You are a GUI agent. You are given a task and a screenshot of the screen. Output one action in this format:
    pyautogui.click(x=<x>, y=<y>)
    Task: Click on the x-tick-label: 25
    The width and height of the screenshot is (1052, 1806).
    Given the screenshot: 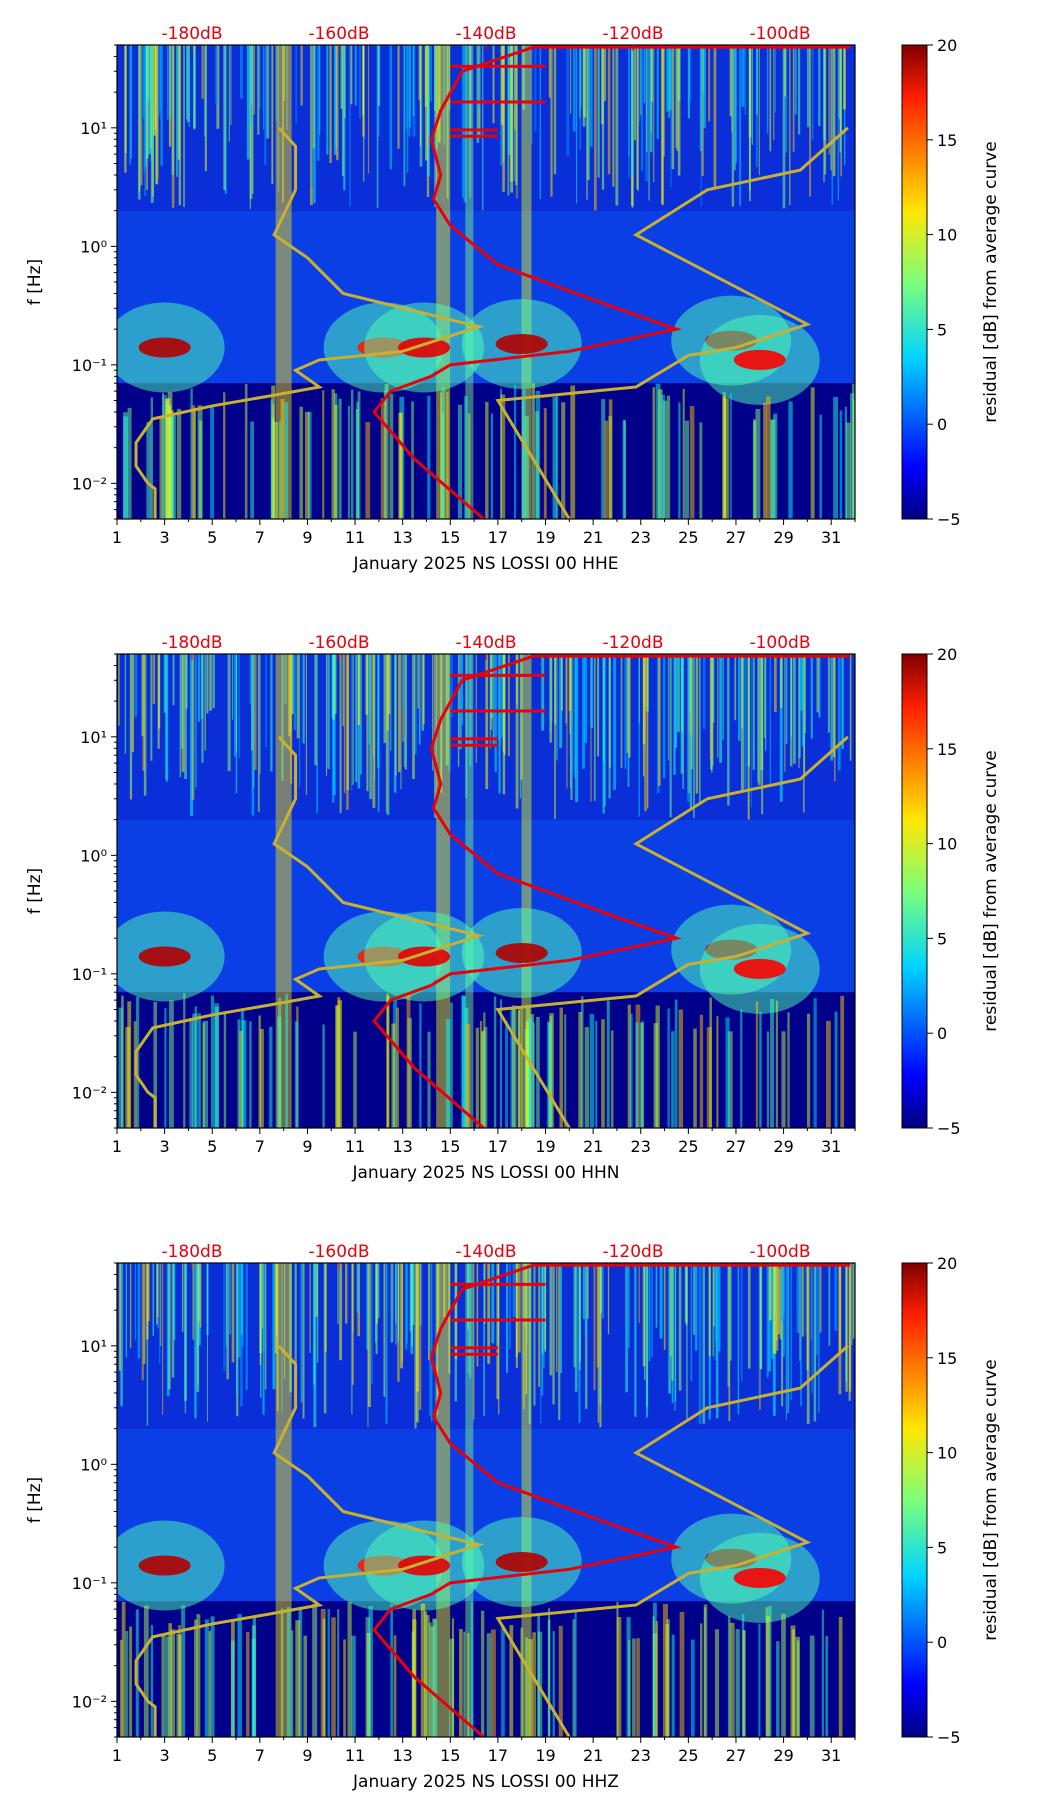 What is the action you would take?
    pyautogui.click(x=688, y=1146)
    